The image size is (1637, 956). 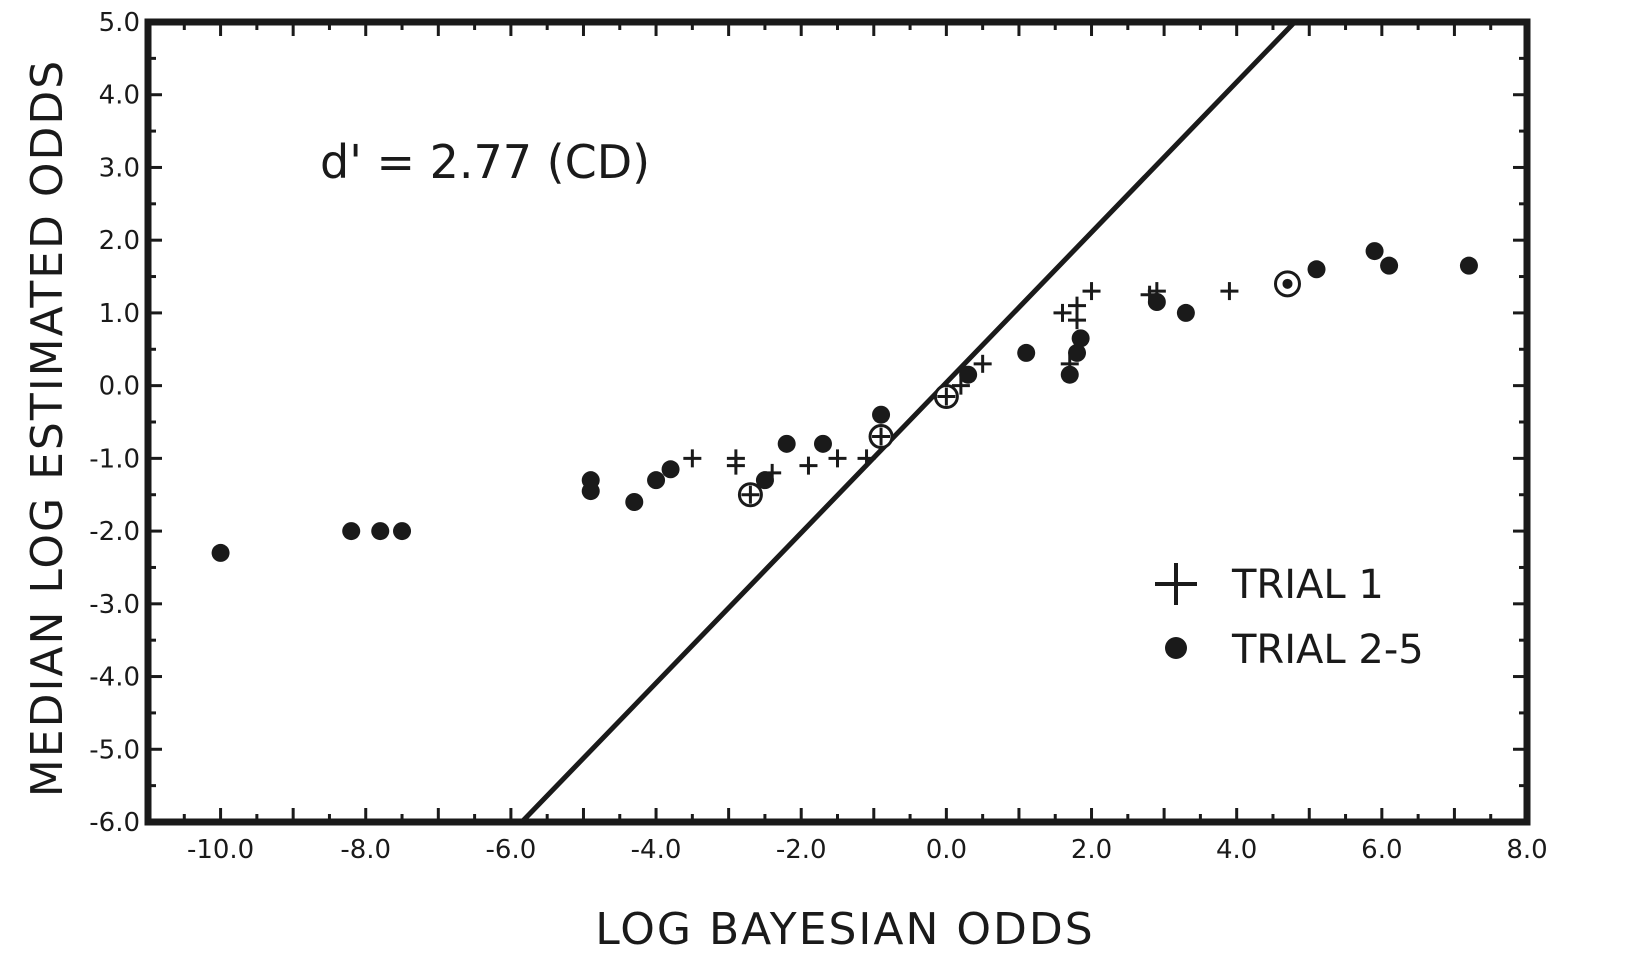 I want to click on legend: TRIAL 1 TRIAL 2-5, so click(x=1289, y=617).